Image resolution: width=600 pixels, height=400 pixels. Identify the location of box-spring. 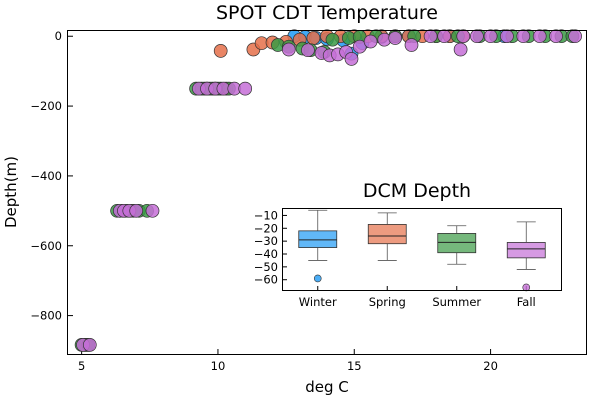
(387, 236).